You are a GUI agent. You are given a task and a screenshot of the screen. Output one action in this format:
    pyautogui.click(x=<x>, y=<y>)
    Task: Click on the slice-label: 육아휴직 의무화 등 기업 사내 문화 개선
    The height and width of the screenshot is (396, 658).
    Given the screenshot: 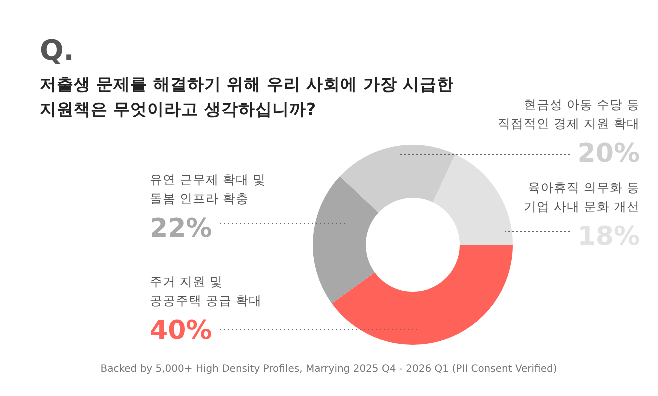 What is the action you would take?
    pyautogui.click(x=582, y=197)
    